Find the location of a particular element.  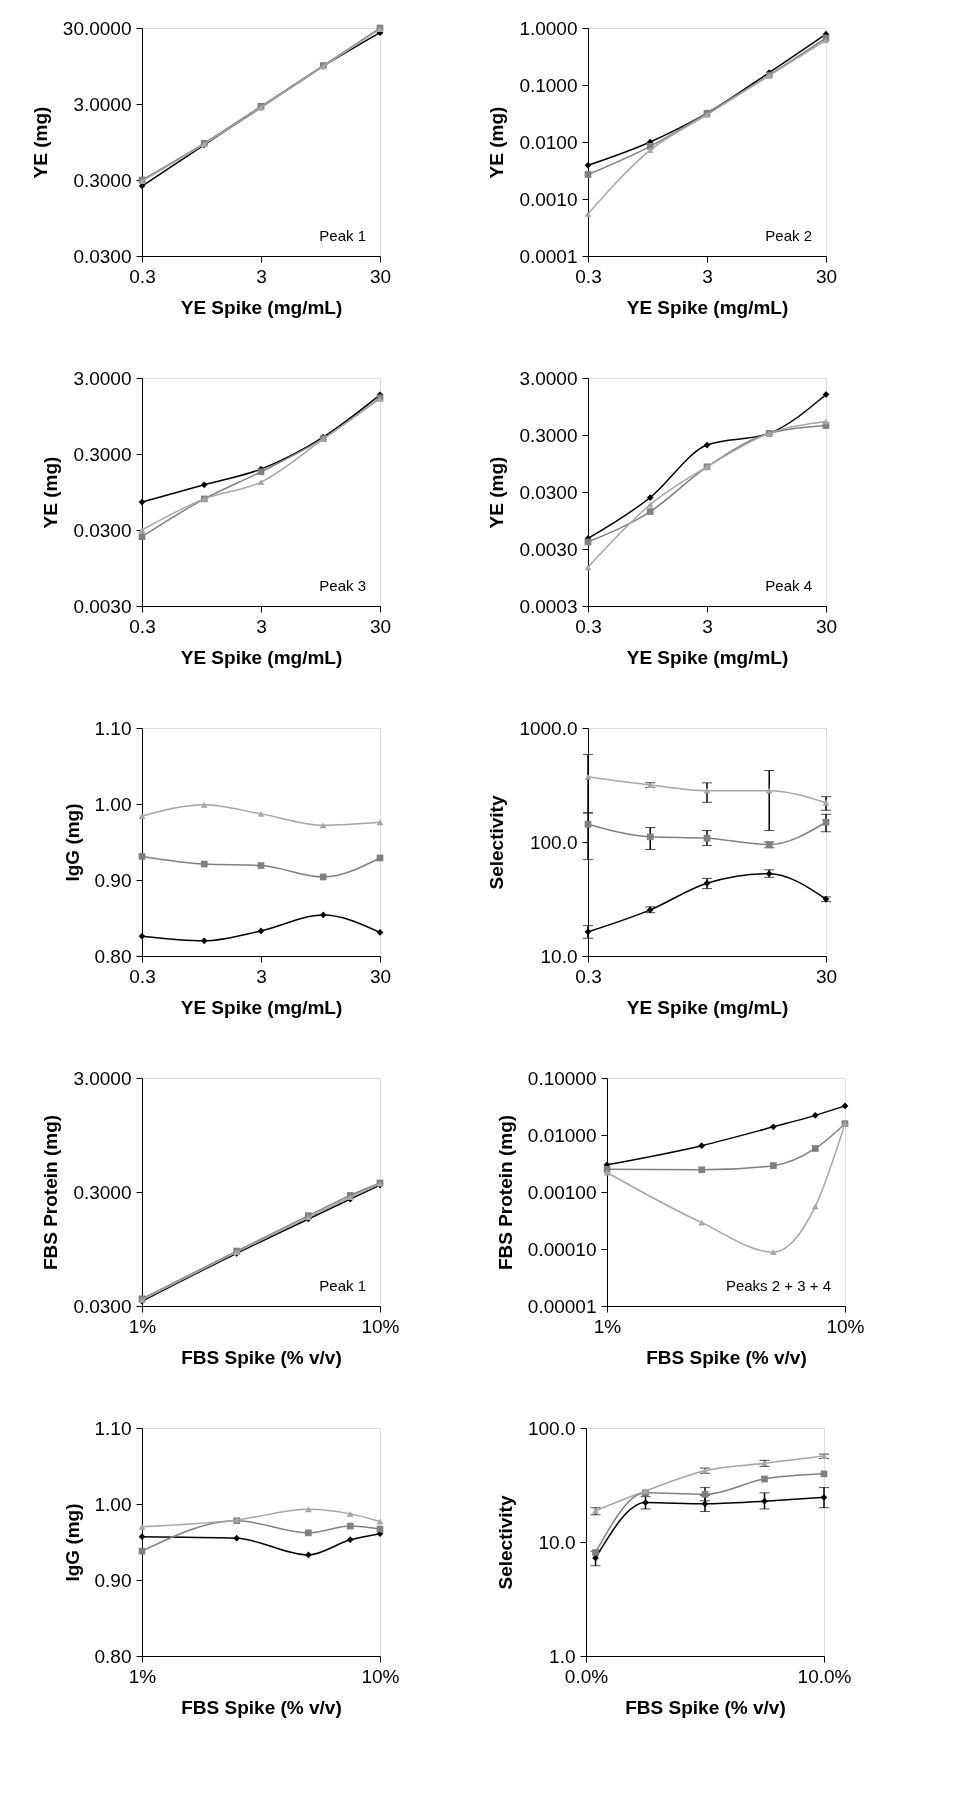

y-tick-label: 0.01000 is located at coordinates (562, 1135).